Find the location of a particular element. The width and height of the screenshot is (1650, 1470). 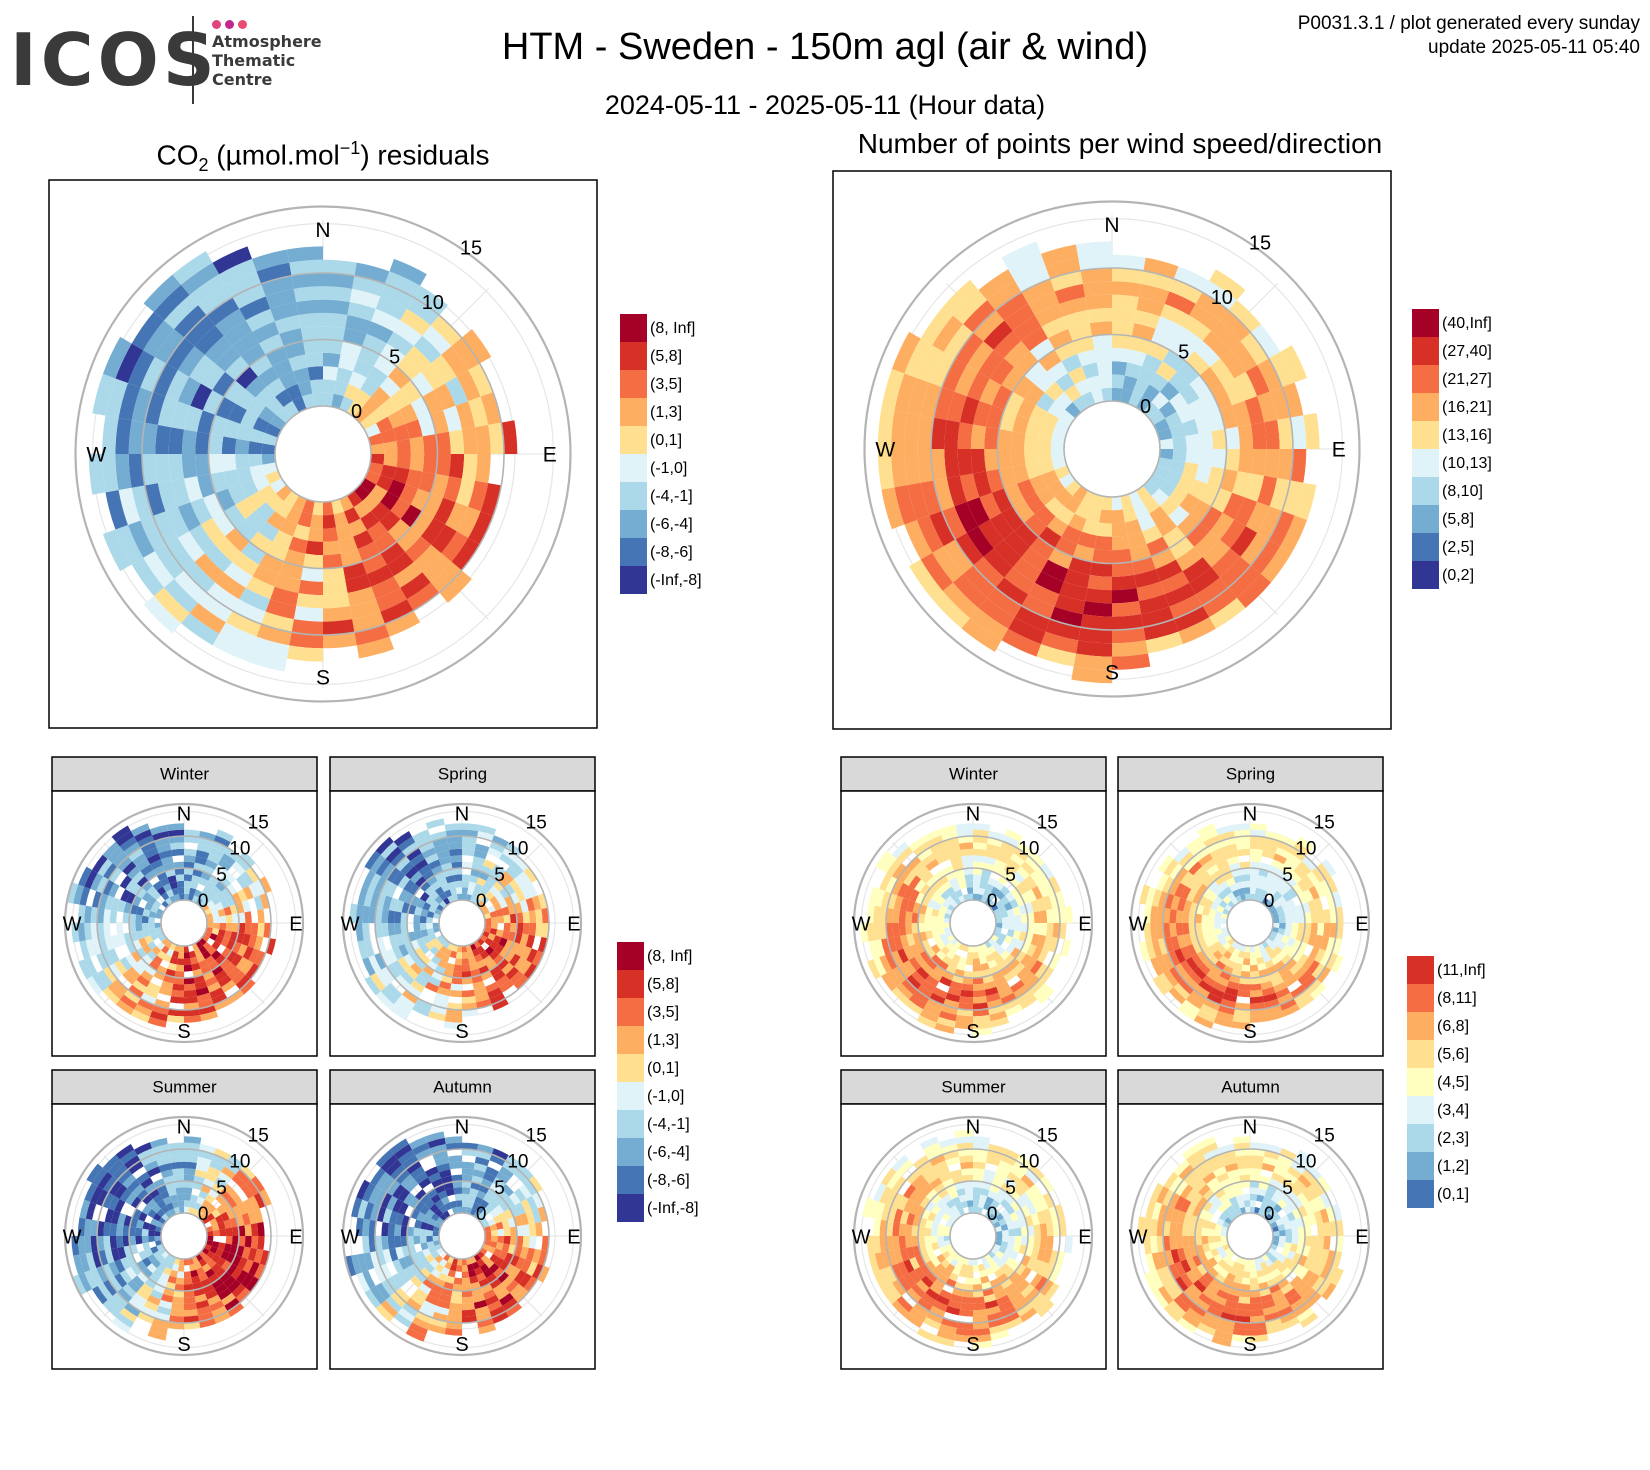

legend-label: (21,27] is located at coordinates (1467, 379).